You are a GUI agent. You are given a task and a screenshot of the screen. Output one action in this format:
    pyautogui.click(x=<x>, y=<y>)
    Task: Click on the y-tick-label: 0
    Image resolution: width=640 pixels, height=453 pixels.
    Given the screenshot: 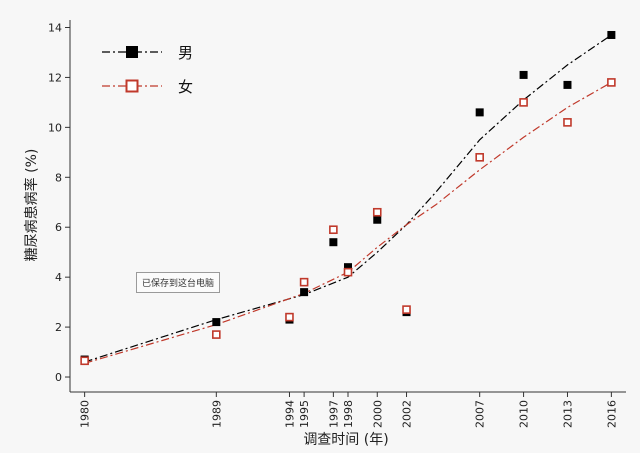 What is the action you would take?
    pyautogui.click(x=58, y=377)
    